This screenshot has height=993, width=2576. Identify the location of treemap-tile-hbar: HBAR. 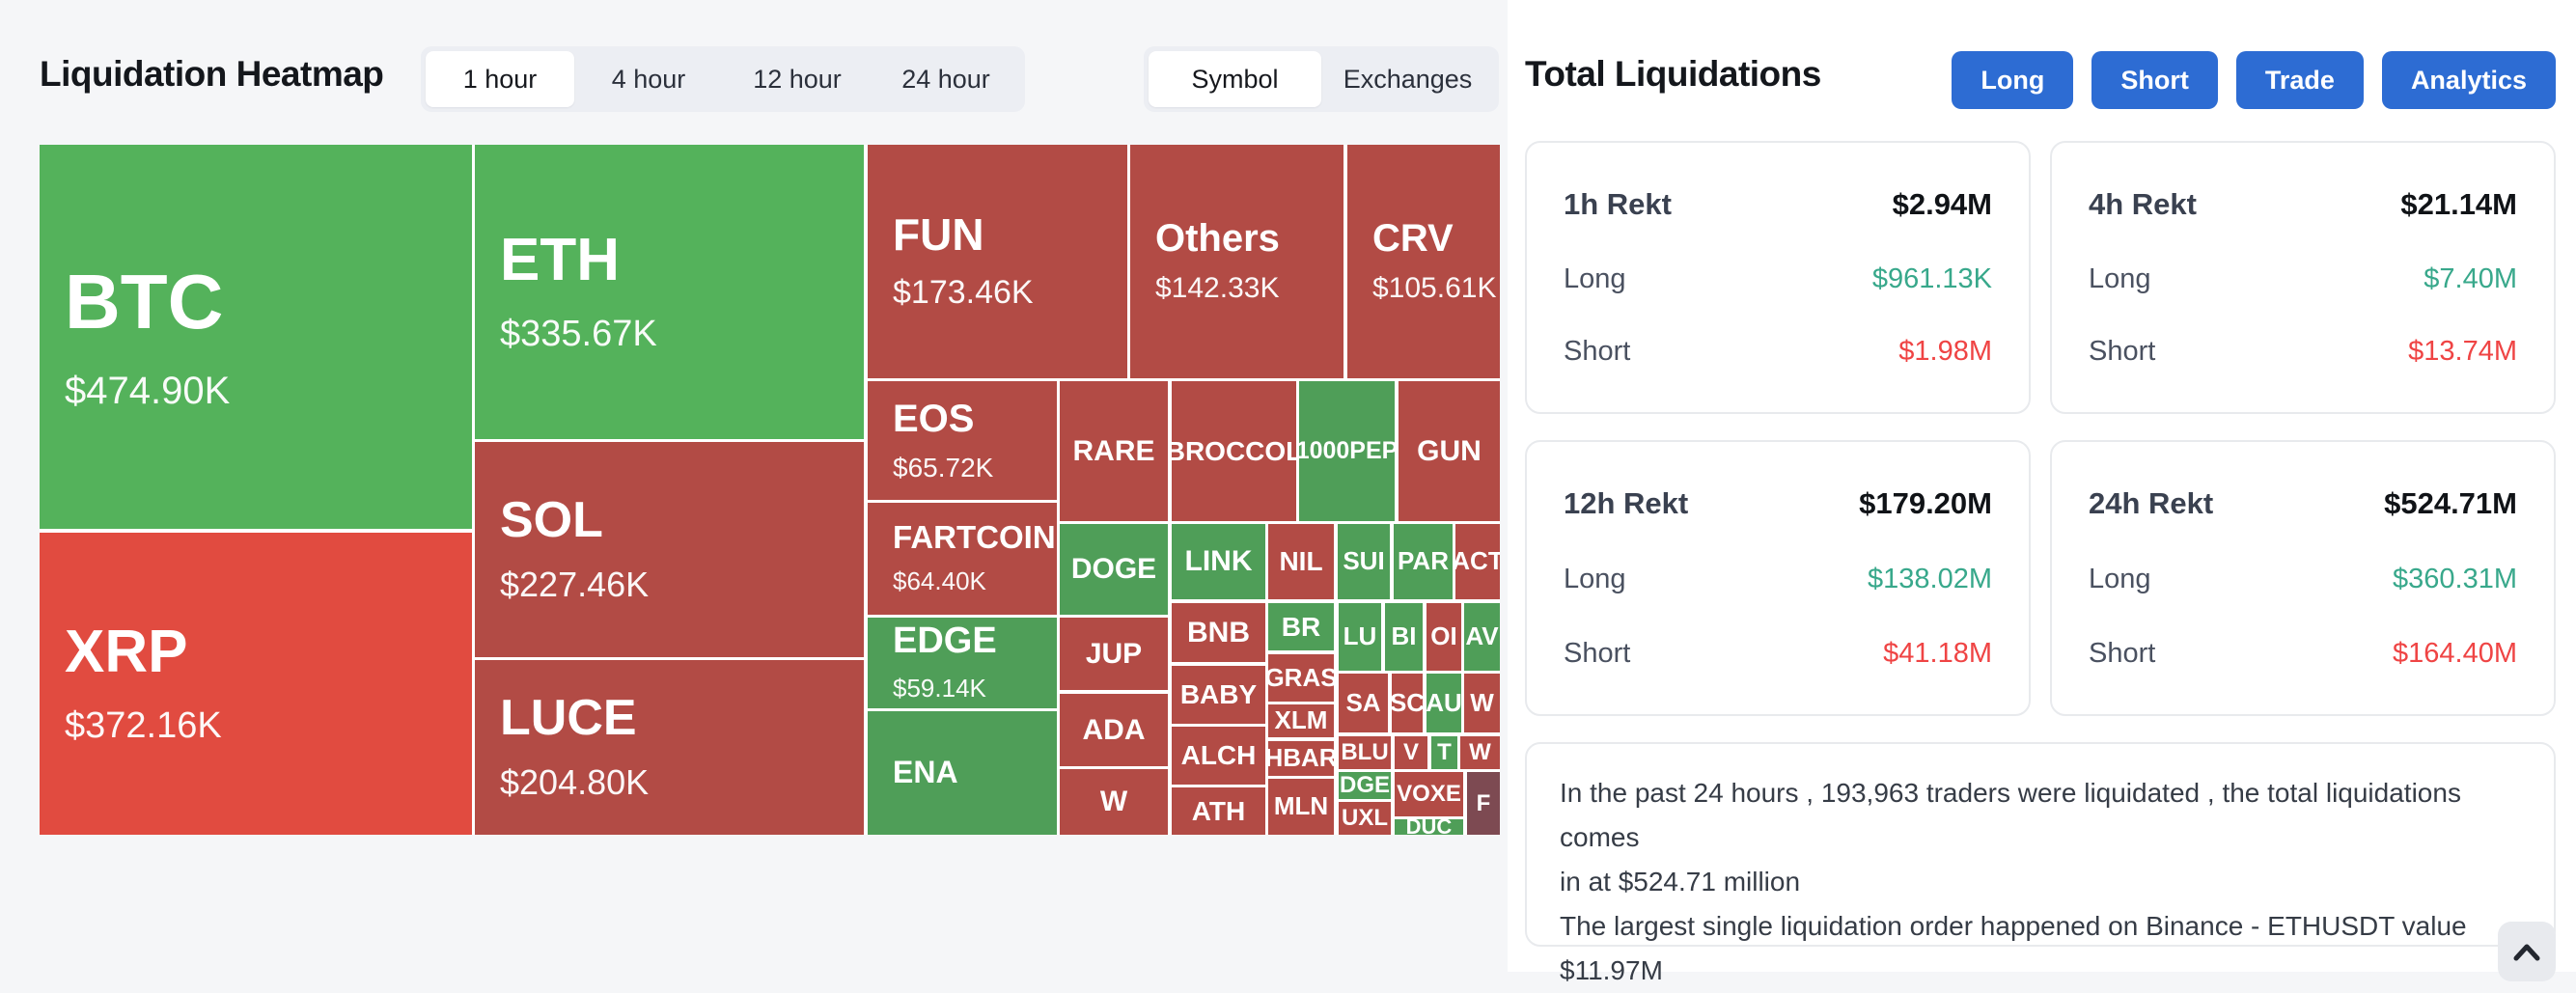
(1301, 758).